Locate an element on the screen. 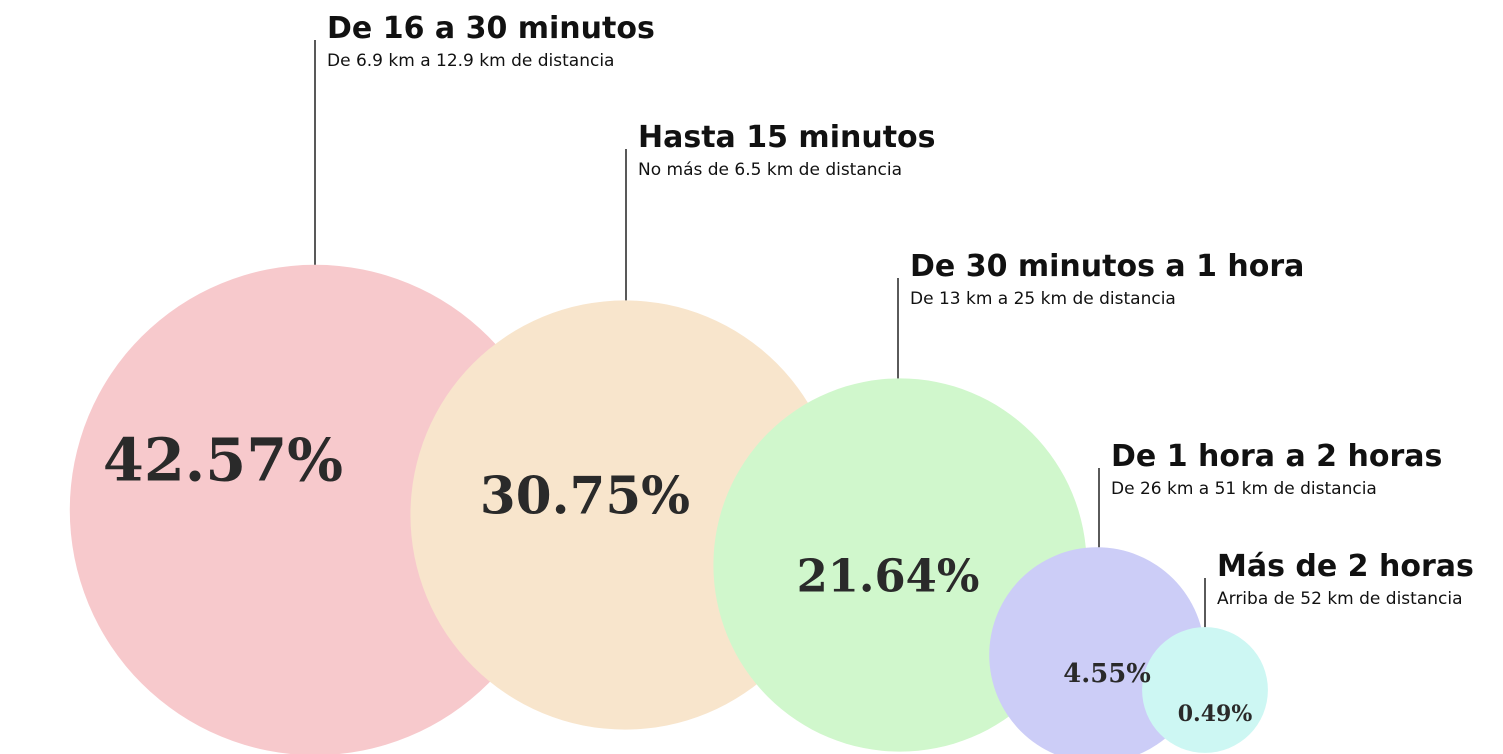 The width and height of the screenshot is (1503, 754). value-label: 21.64% is located at coordinates (888, 576).